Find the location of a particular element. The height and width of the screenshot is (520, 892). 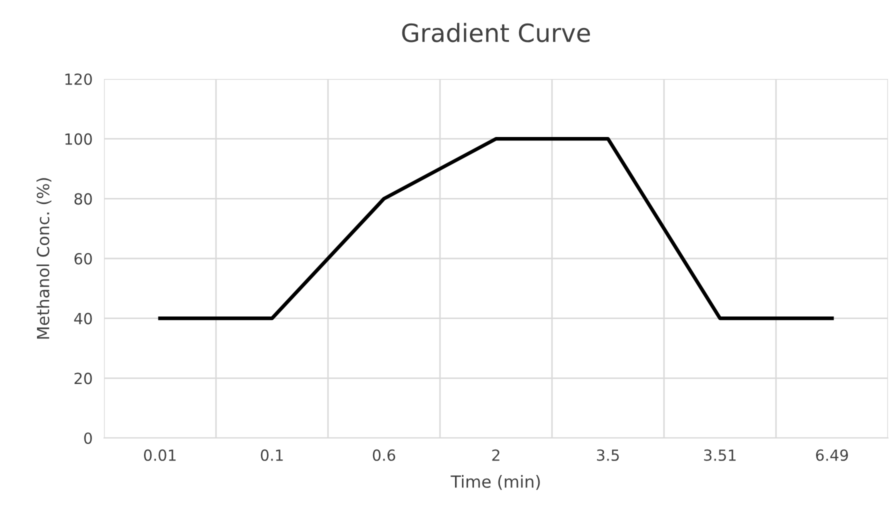

x-tick-label: 6.49 is located at coordinates (832, 455).